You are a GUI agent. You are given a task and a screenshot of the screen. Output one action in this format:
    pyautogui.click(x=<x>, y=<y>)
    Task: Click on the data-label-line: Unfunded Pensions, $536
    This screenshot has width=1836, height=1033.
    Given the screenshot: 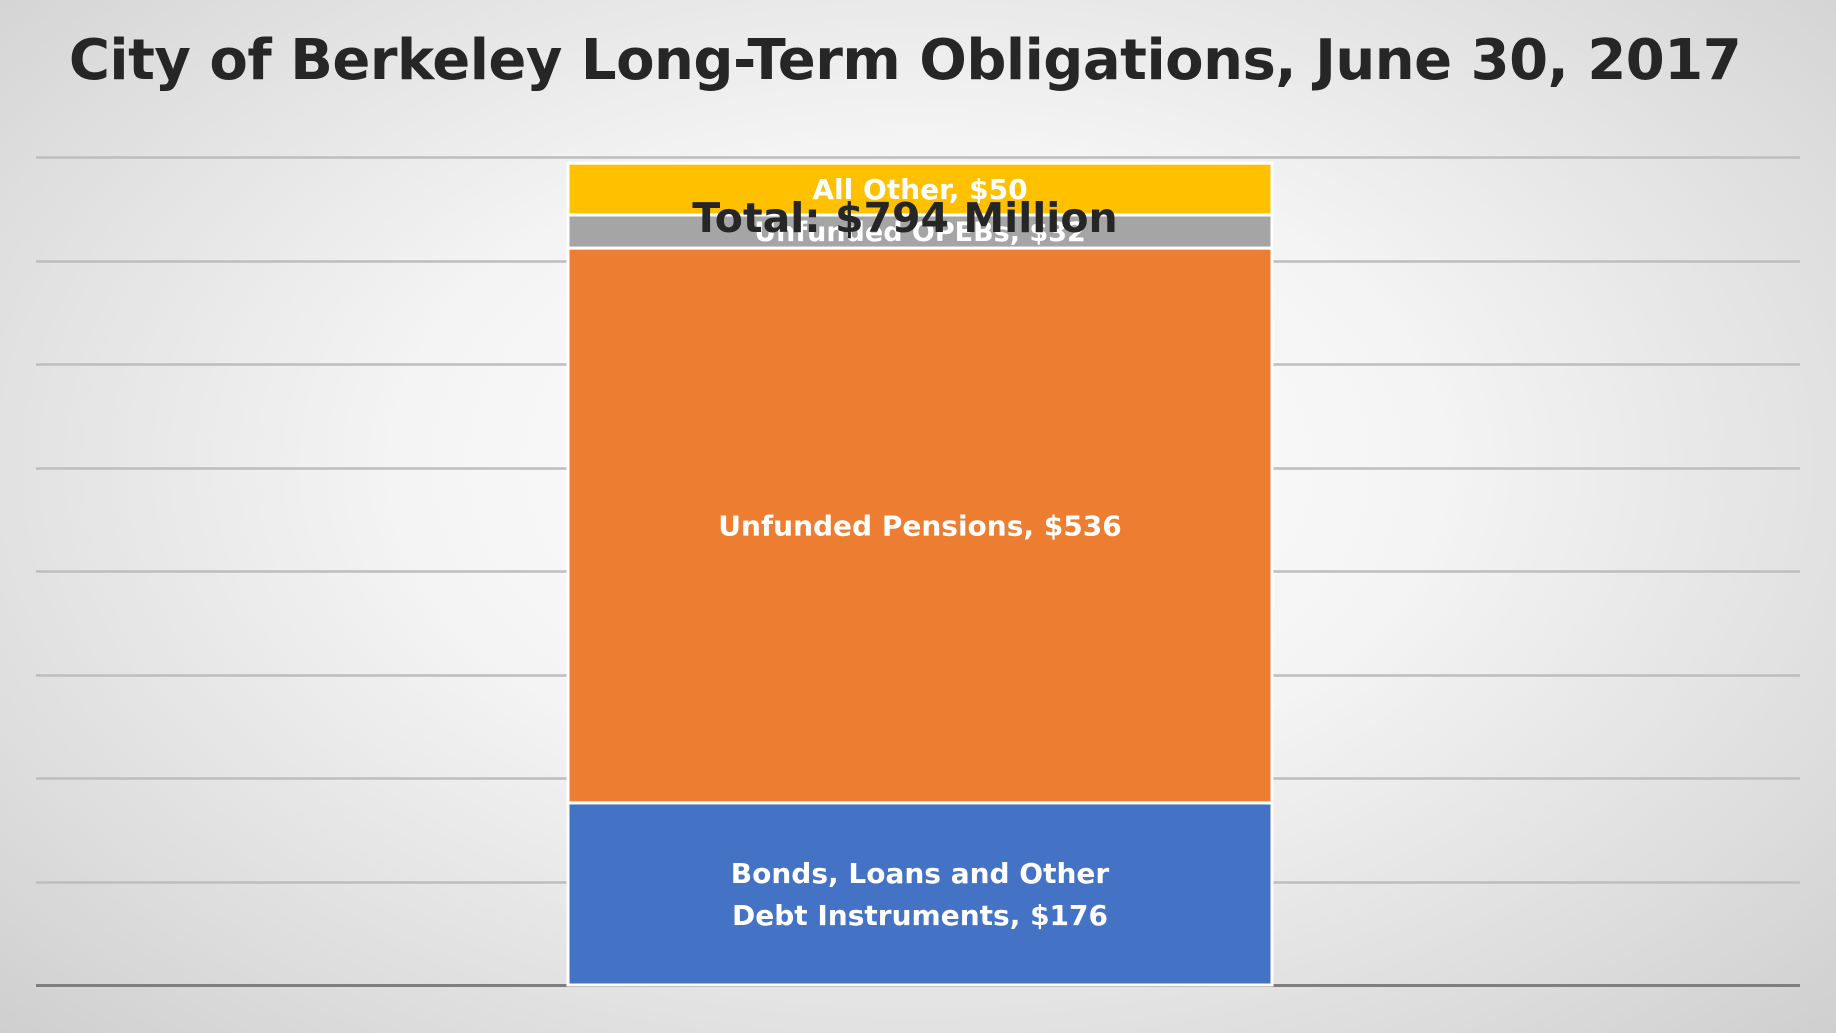 What is the action you would take?
    pyautogui.click(x=919, y=526)
    